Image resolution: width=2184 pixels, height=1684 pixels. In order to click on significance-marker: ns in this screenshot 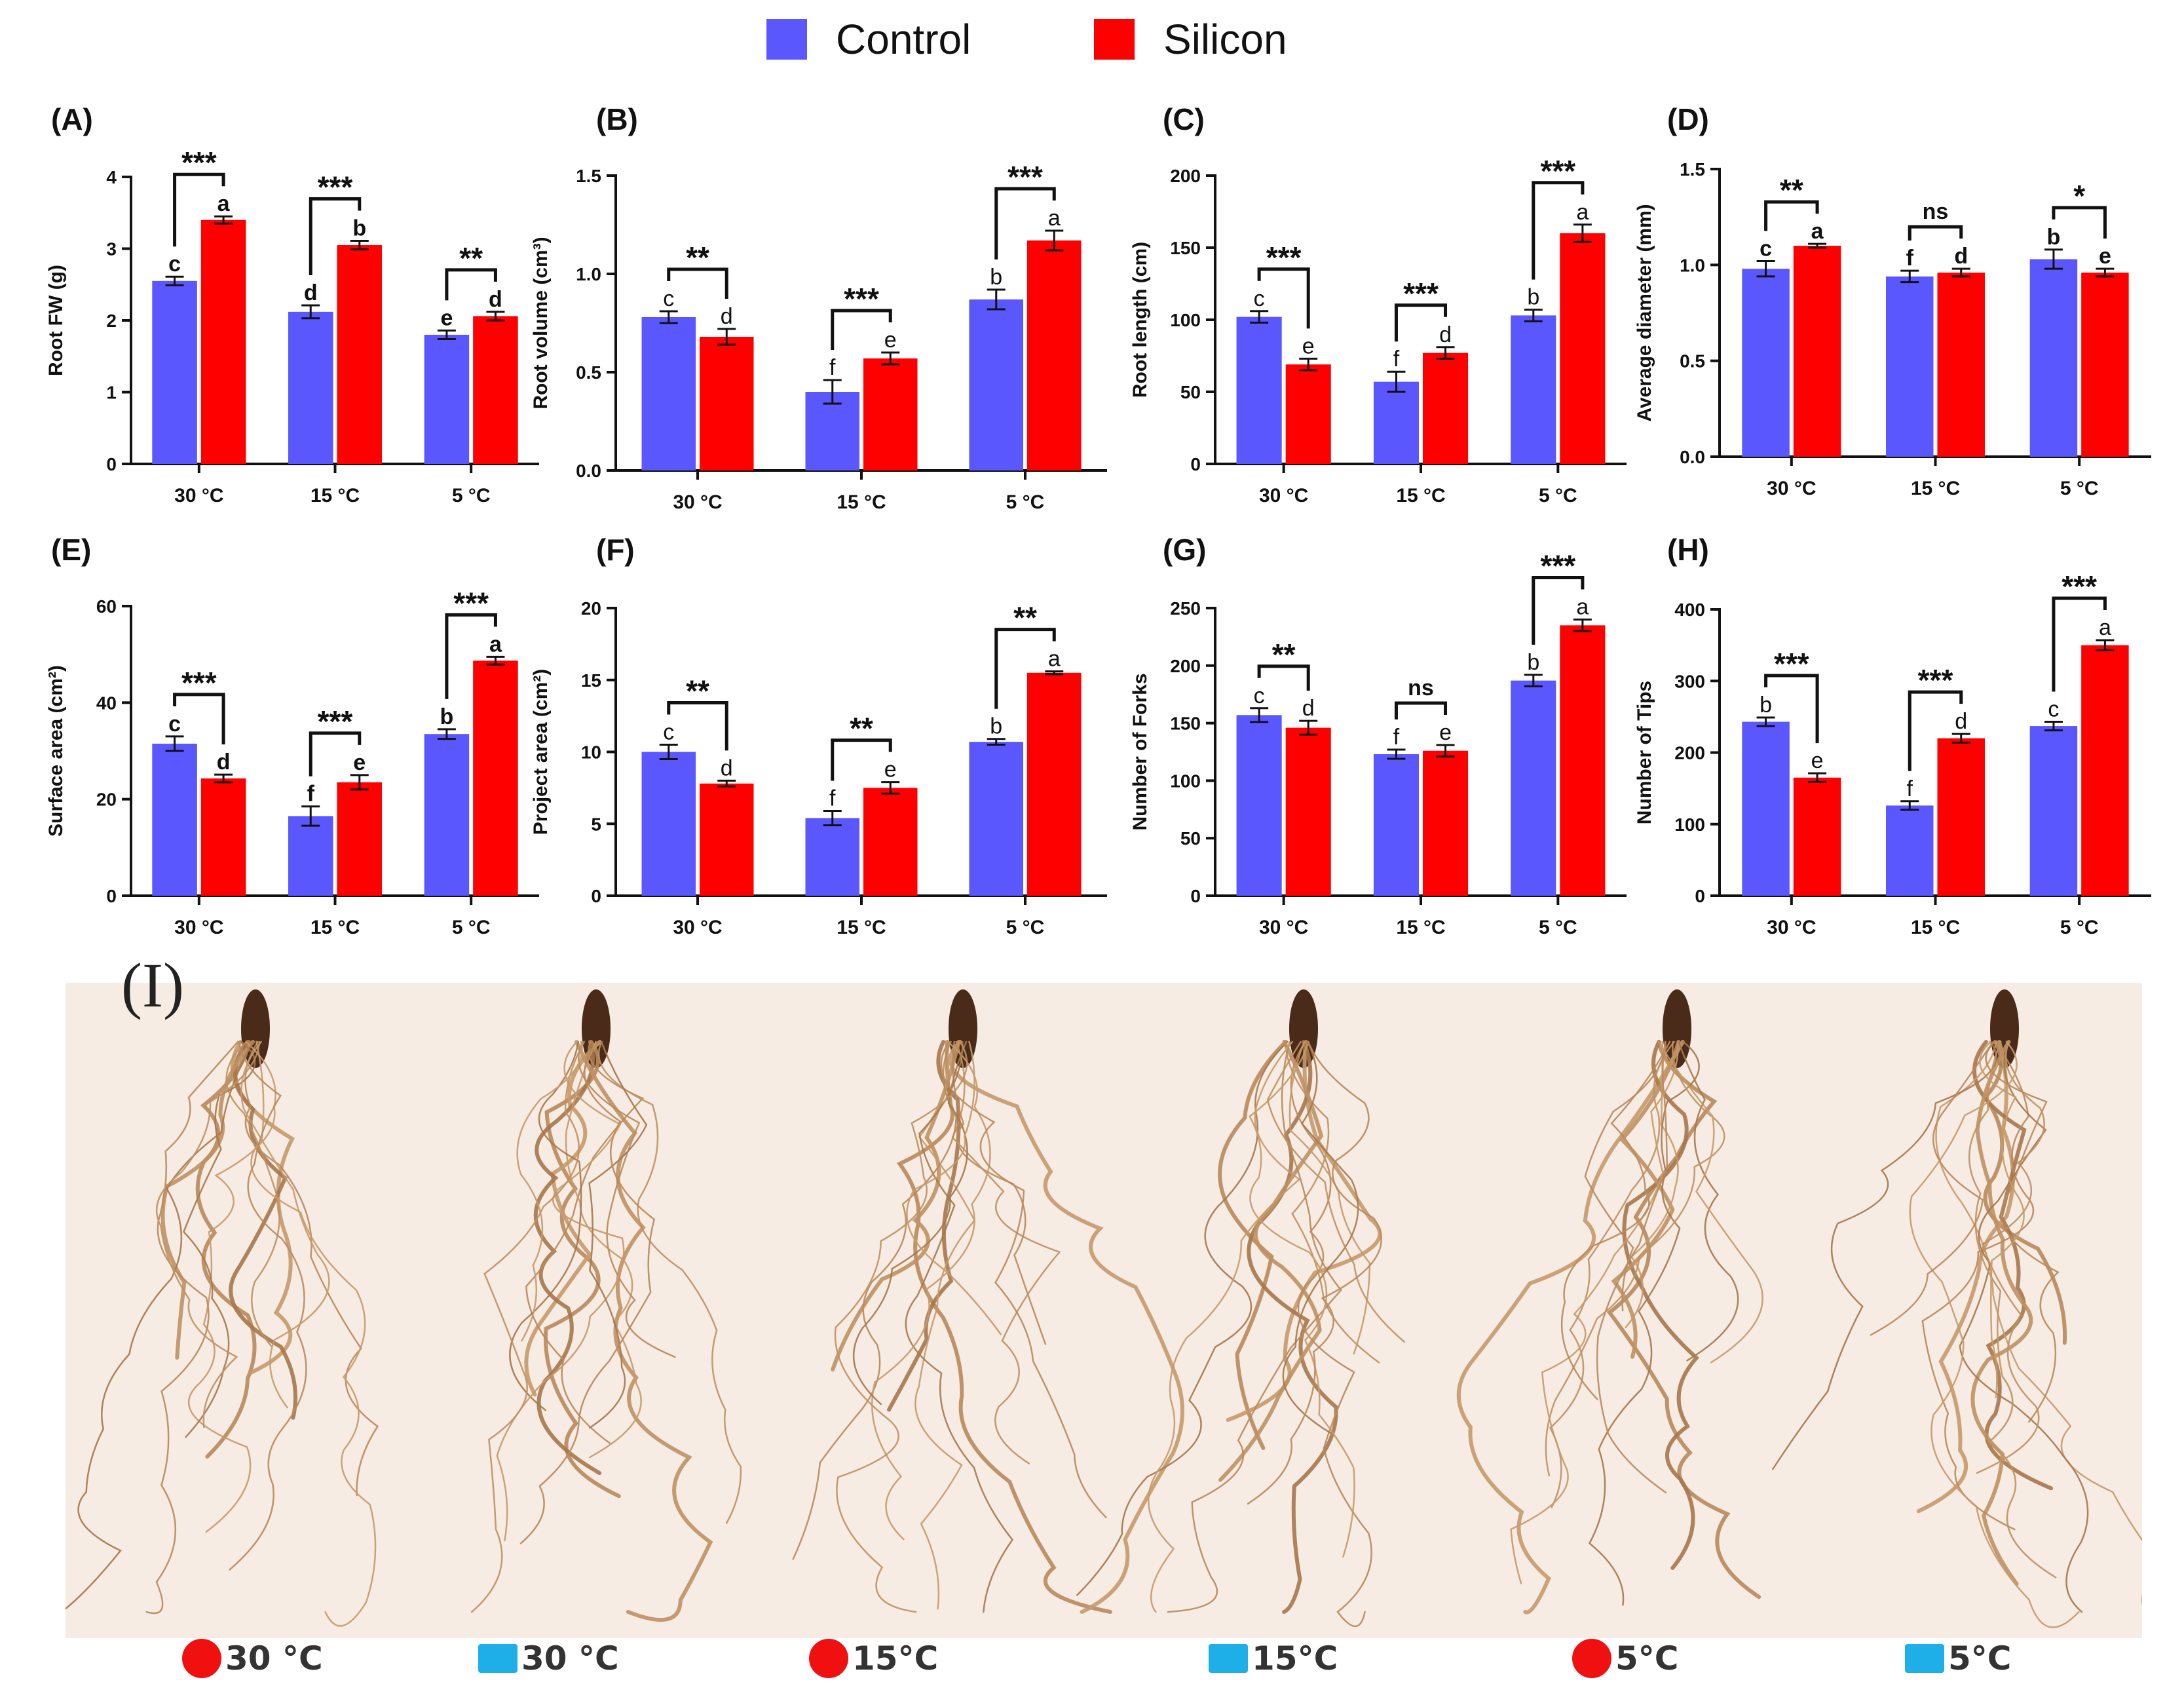, I will do `click(1936, 211)`.